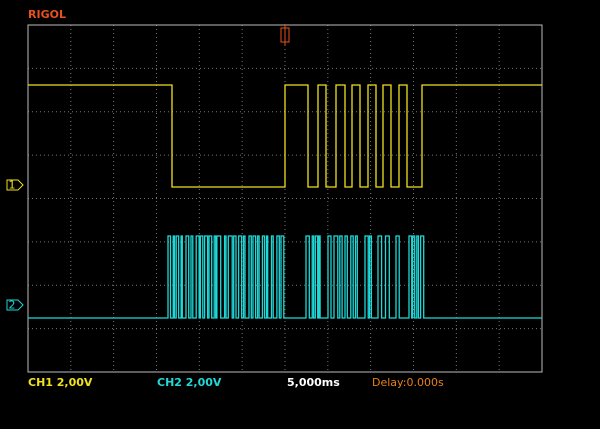 The image size is (600, 429). I want to click on ch2-marker-label: 2, so click(12, 305).